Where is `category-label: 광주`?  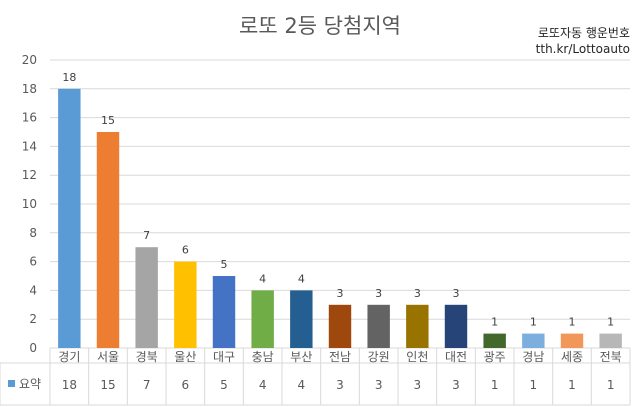
category-label: 광주 is located at coordinates (495, 357).